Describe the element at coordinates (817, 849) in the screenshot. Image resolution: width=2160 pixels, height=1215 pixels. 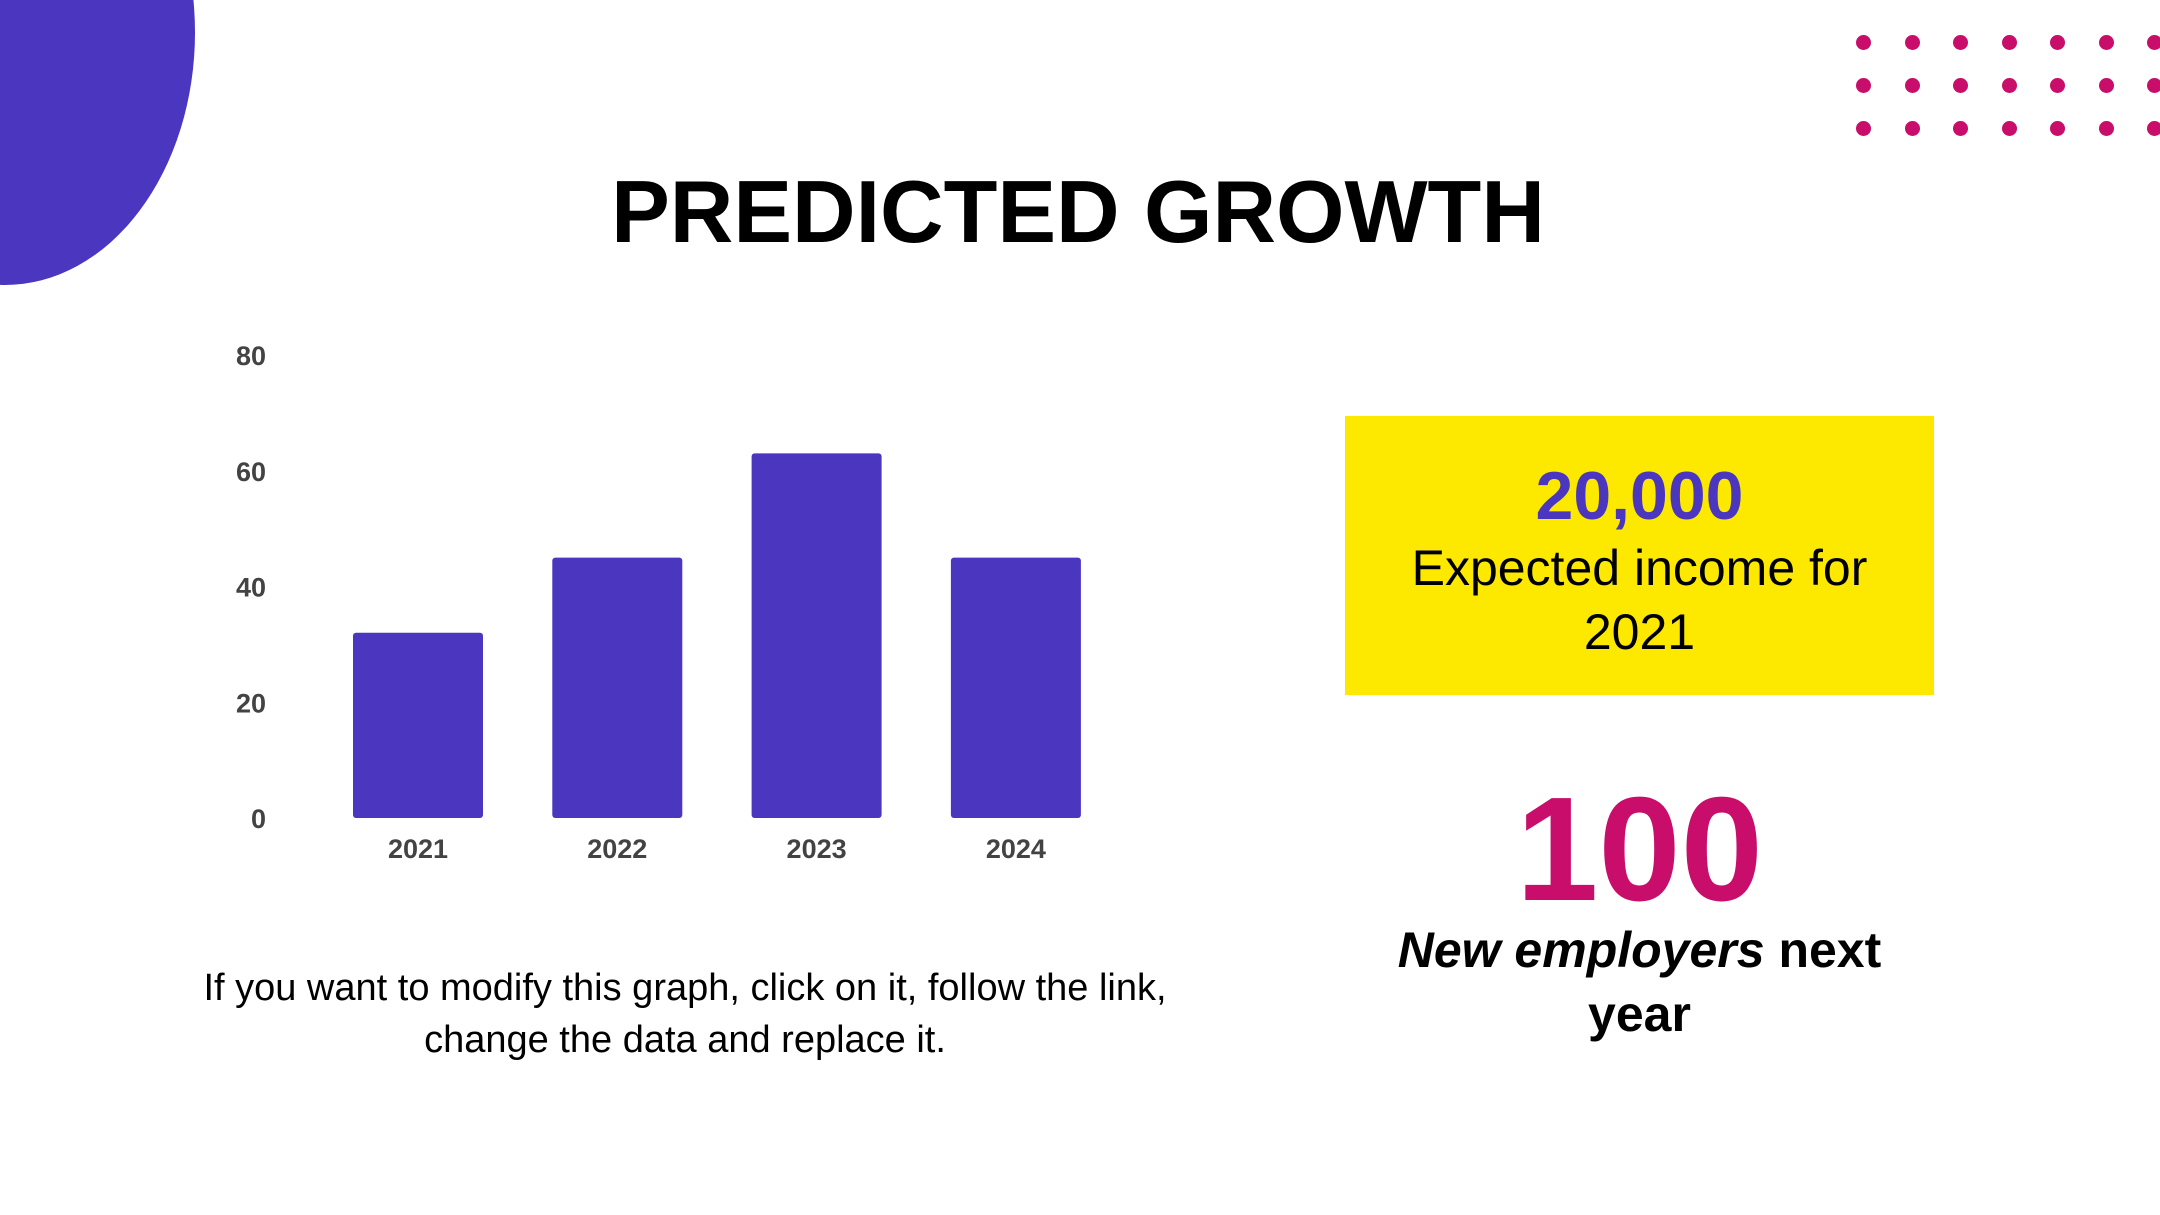
I see `x-tick-label: 2023` at that location.